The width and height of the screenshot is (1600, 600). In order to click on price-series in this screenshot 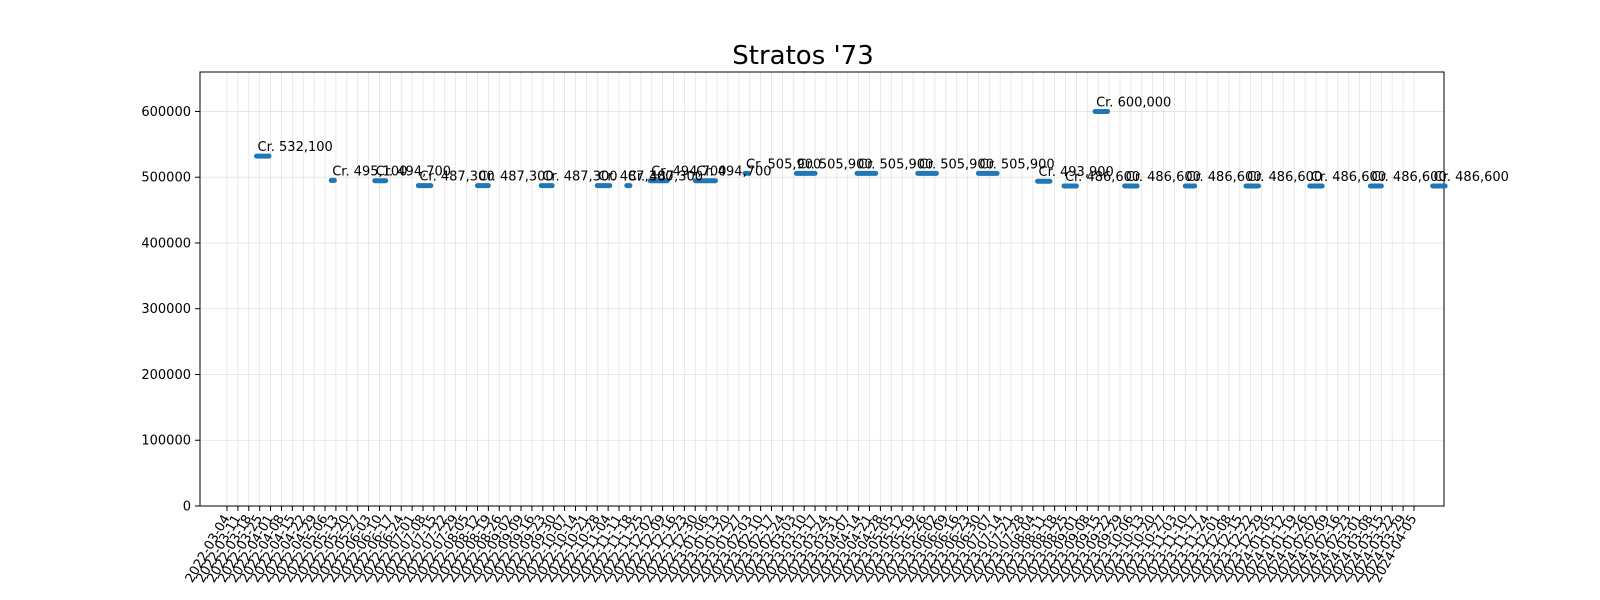, I will do `click(851, 148)`.